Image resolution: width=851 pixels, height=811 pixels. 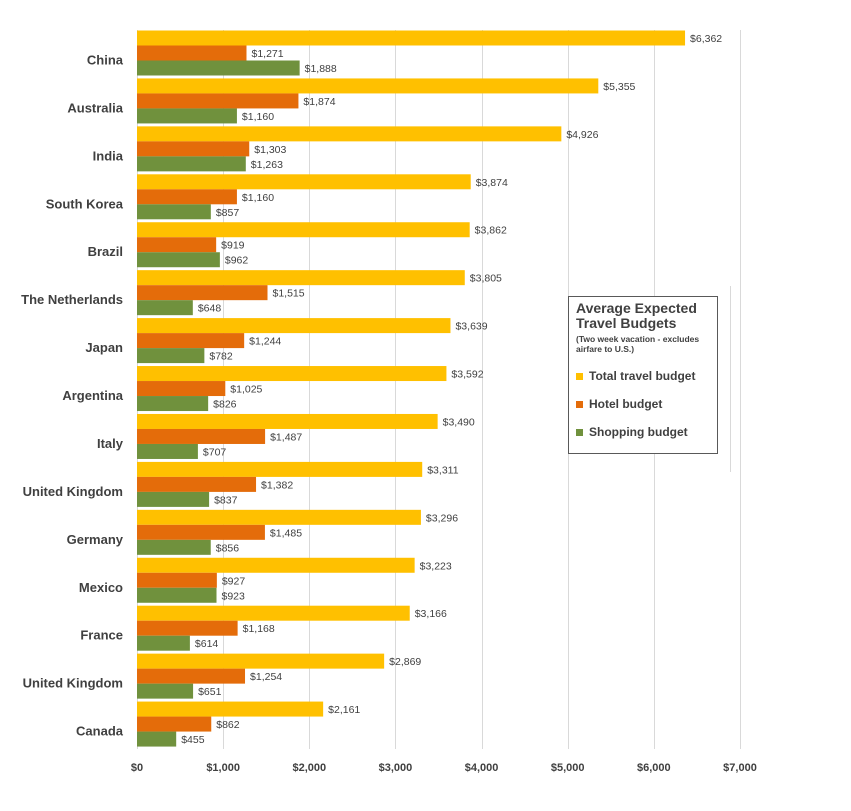 I want to click on total-travel-value-label: $2,161, so click(x=344, y=710).